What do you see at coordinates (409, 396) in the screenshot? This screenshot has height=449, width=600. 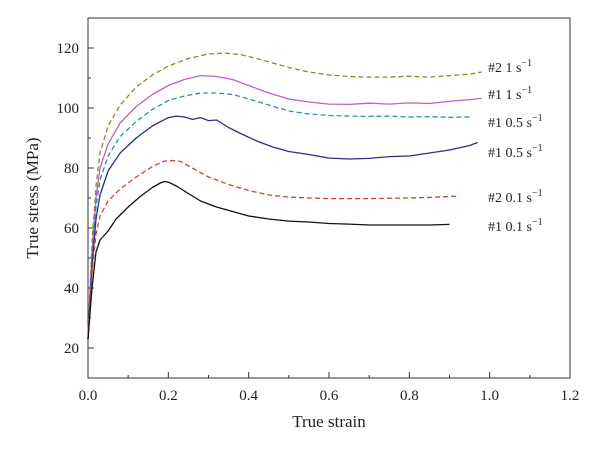 I see `x-tick-label: 0.8` at bounding box center [409, 396].